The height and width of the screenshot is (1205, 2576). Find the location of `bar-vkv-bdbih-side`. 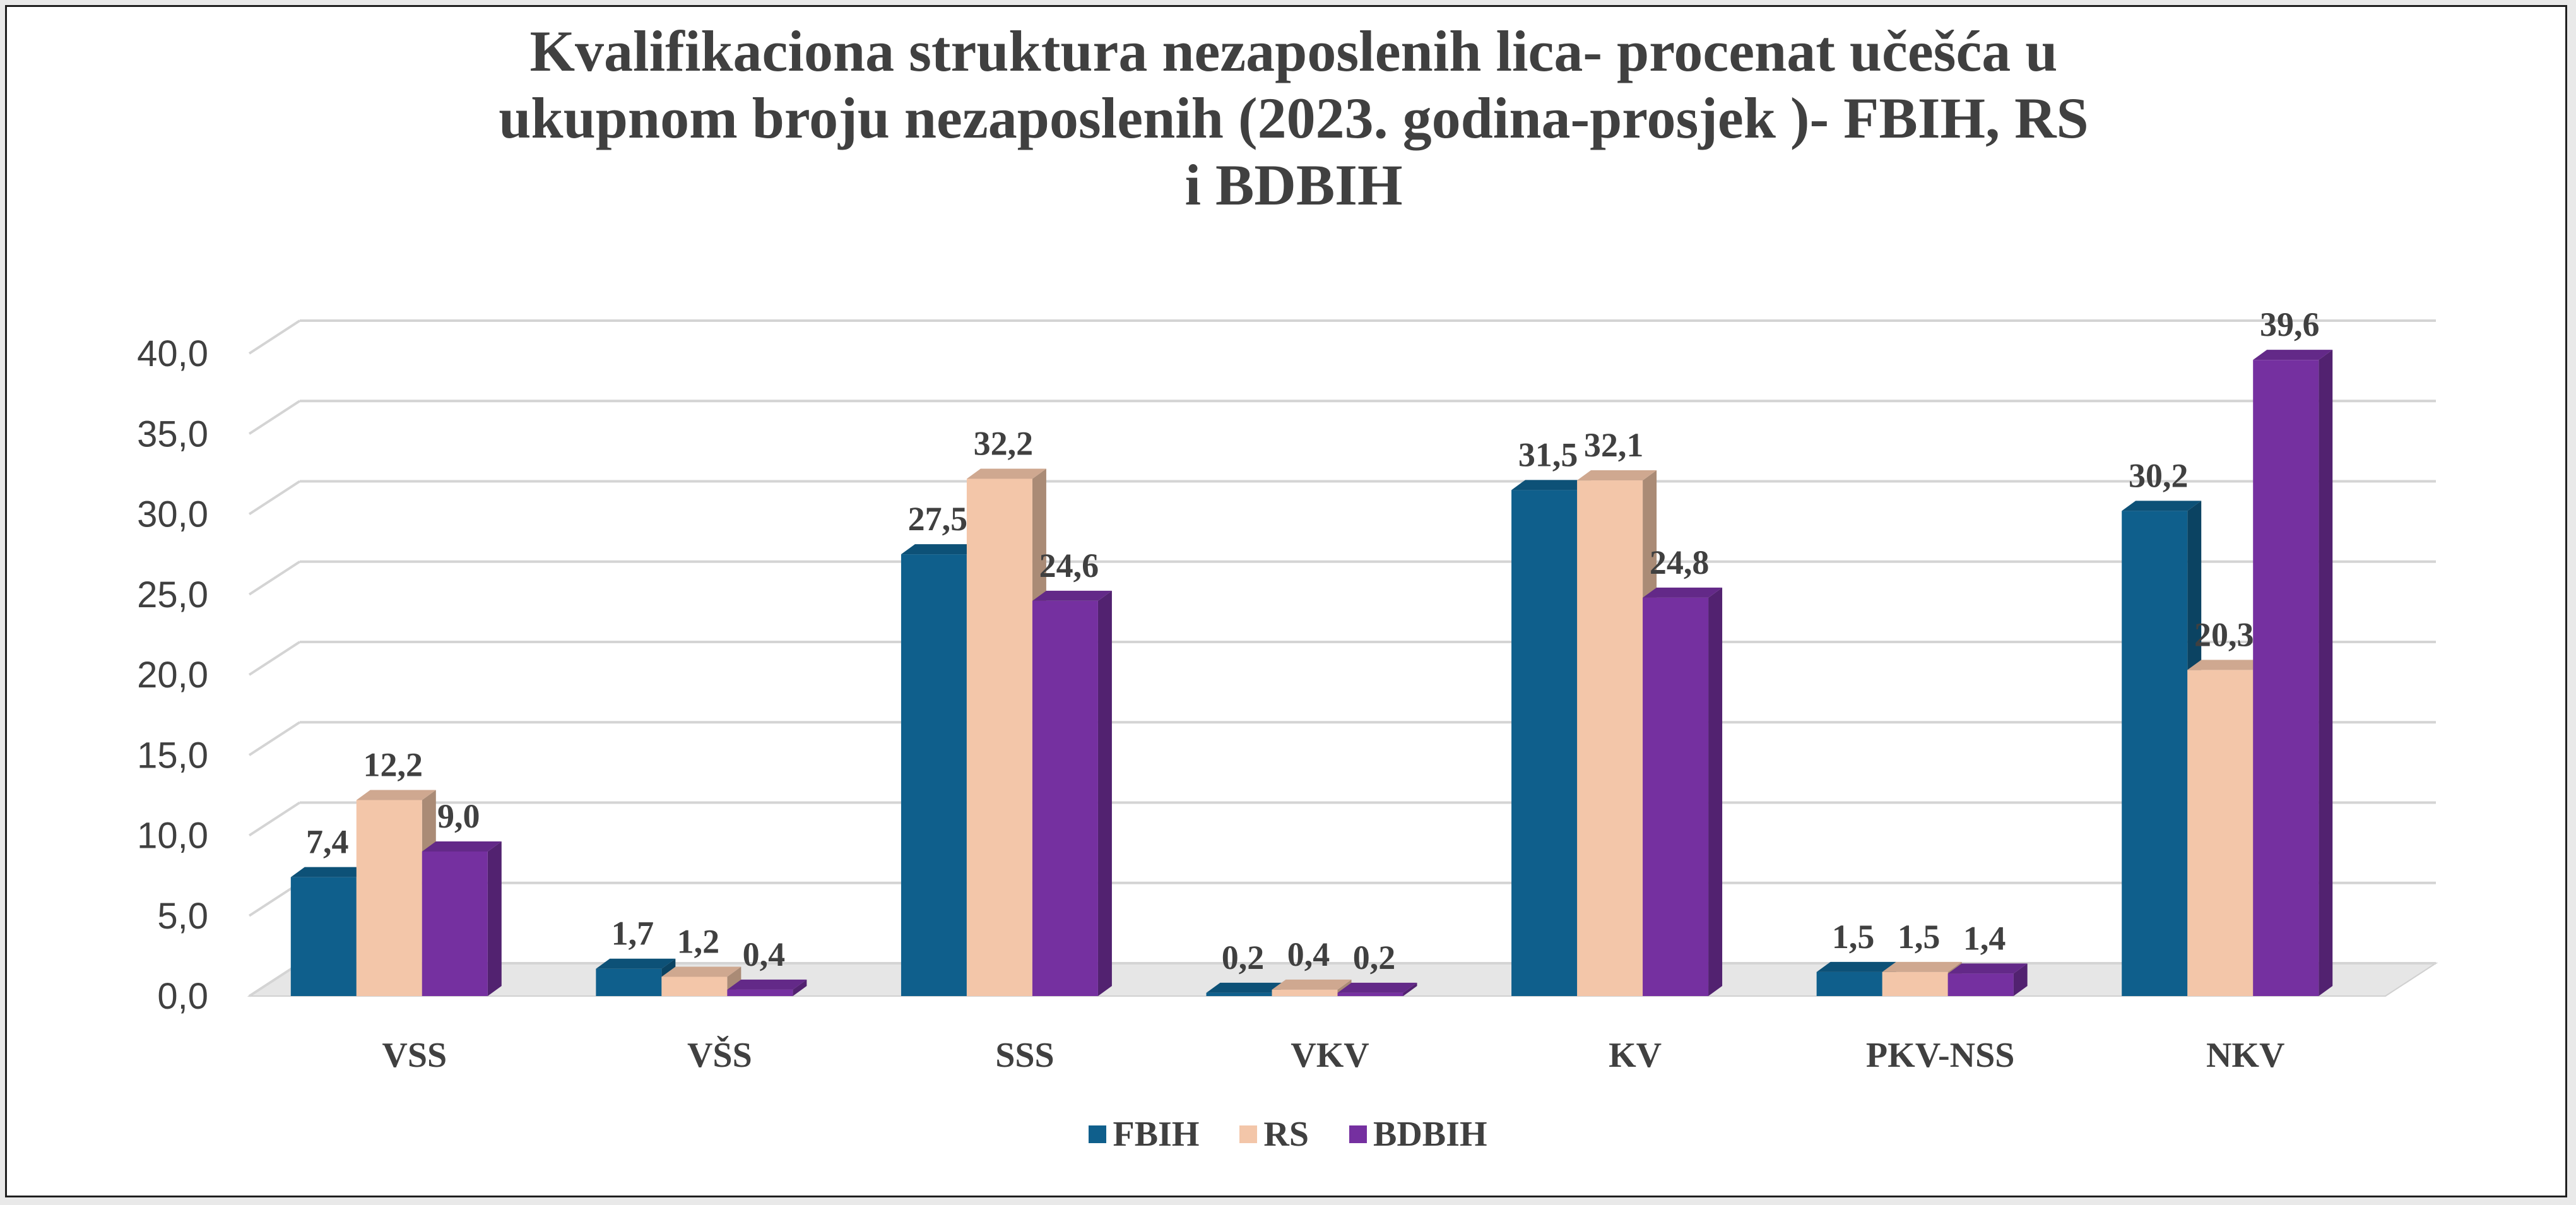

bar-vkv-bdbih-side is located at coordinates (1410, 989).